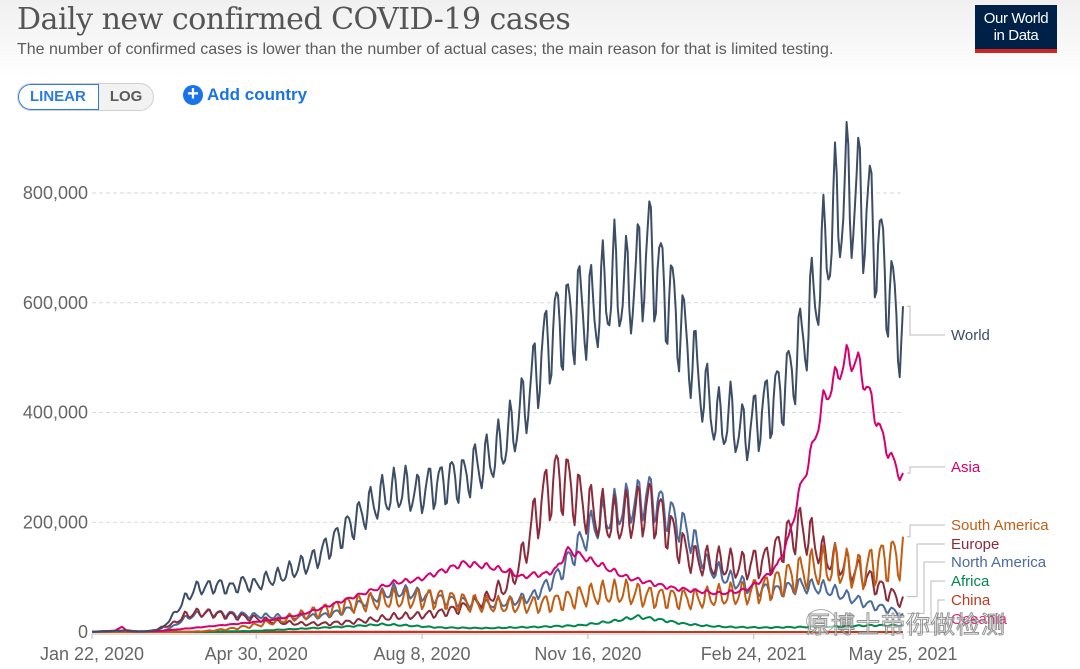 This screenshot has height=669, width=1080. I want to click on series-label-africa: Africa, so click(970, 581).